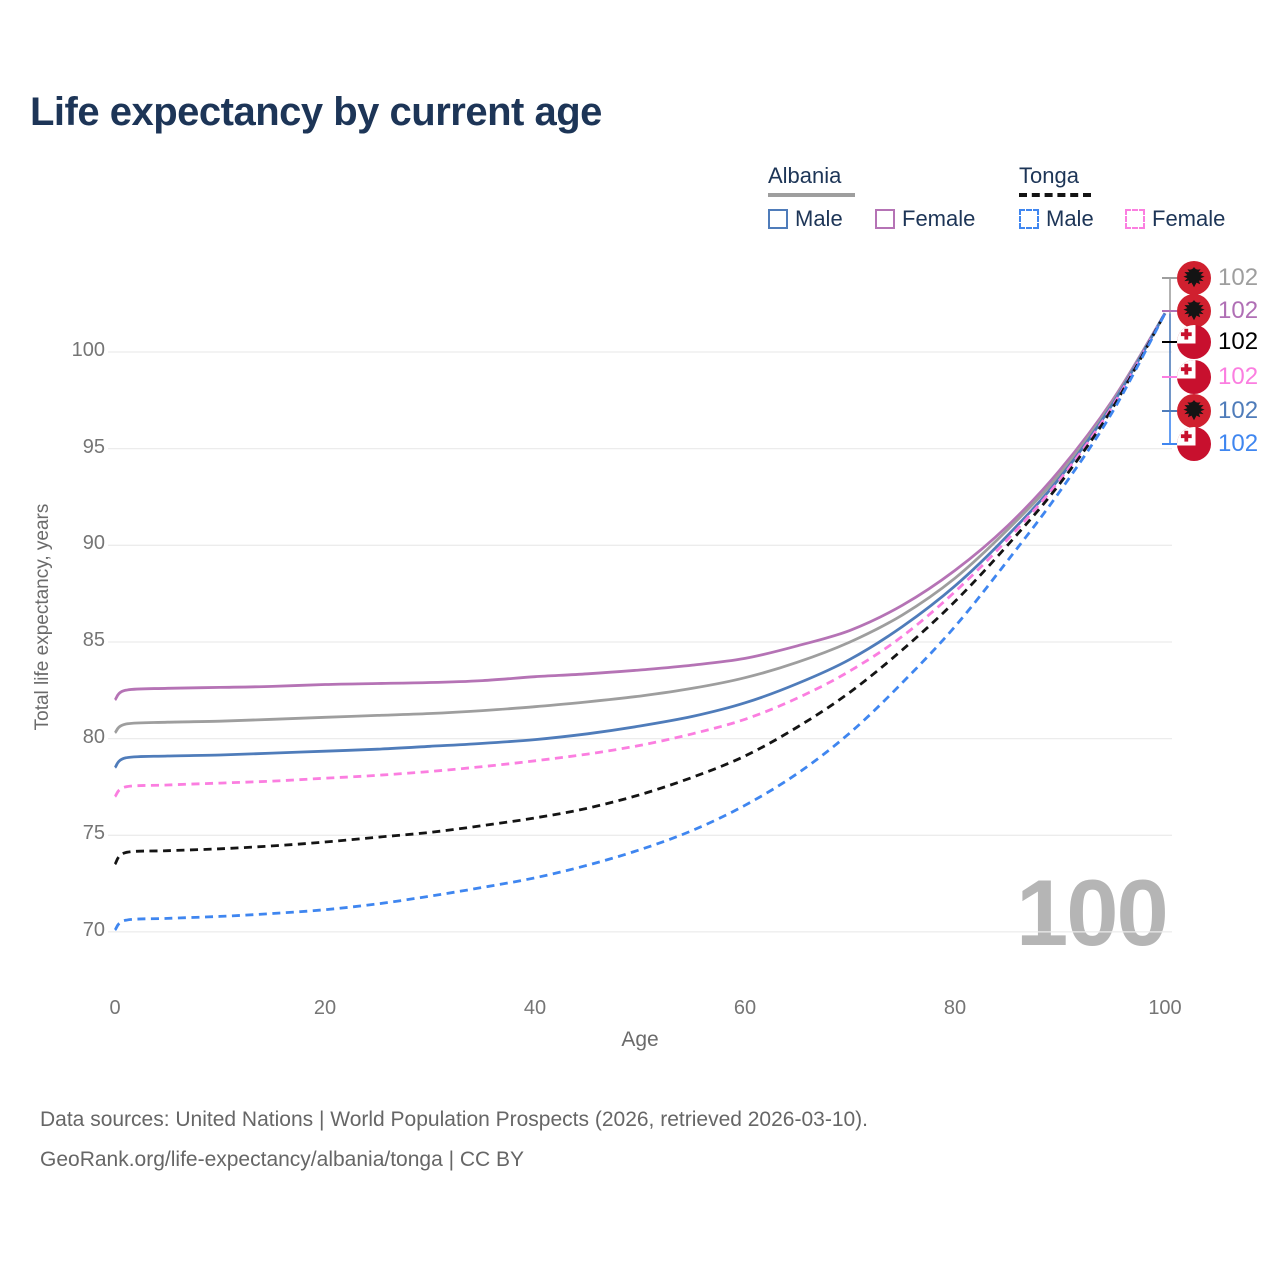 Image resolution: width=1280 pixels, height=1280 pixels. Describe the element at coordinates (93, 930) in the screenshot. I see `y-tick-label: 70` at that location.